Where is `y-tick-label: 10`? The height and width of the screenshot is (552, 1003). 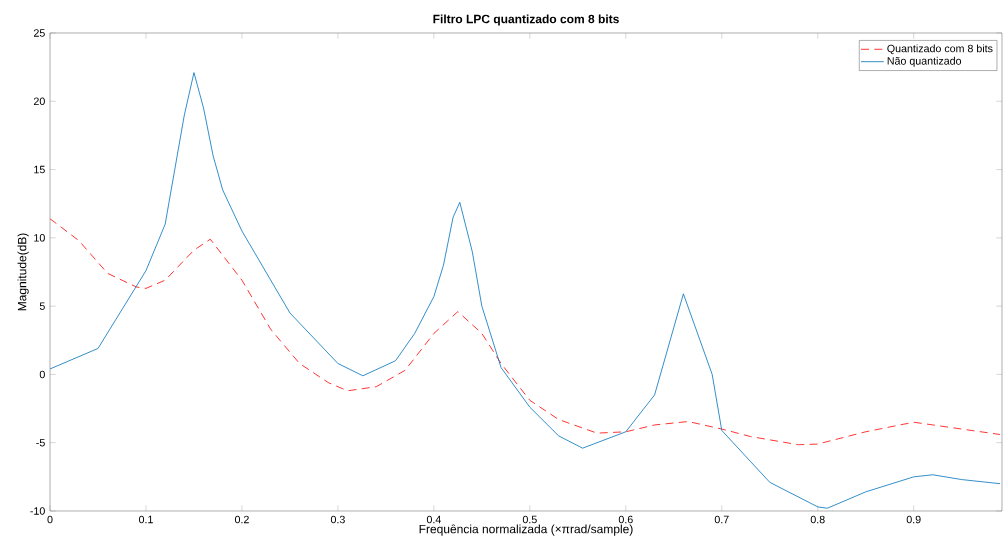
y-tick-label: 10 is located at coordinates (39, 238).